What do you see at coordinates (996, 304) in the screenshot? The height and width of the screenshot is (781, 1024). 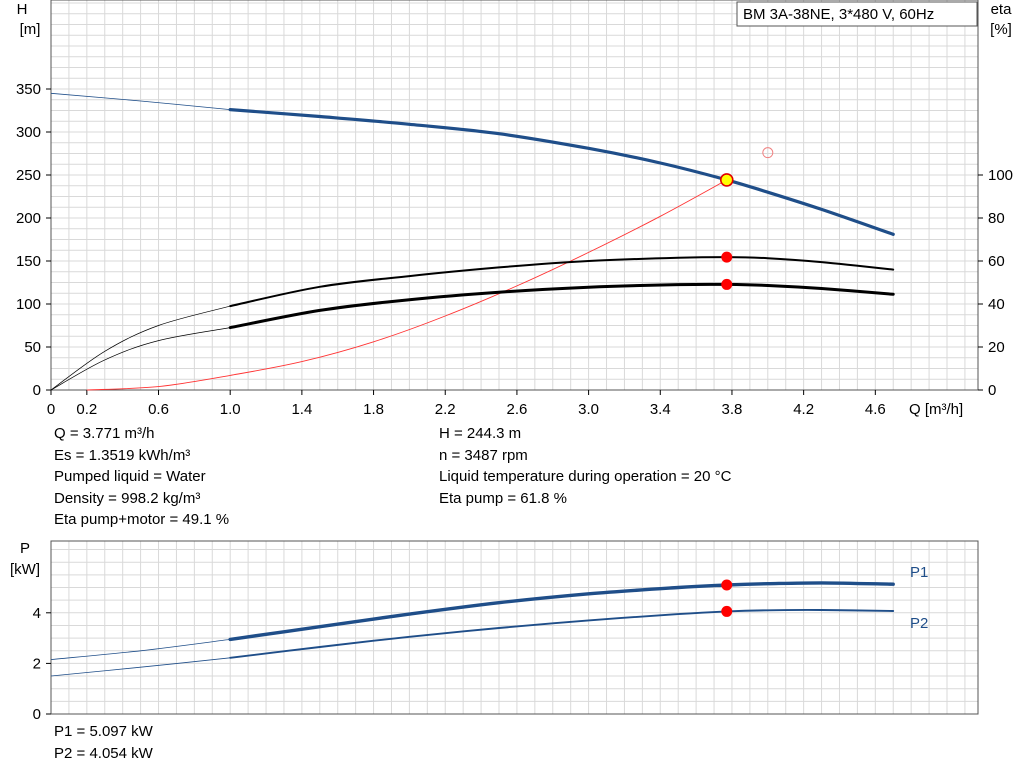 I see `y-tick-label-right: 40` at bounding box center [996, 304].